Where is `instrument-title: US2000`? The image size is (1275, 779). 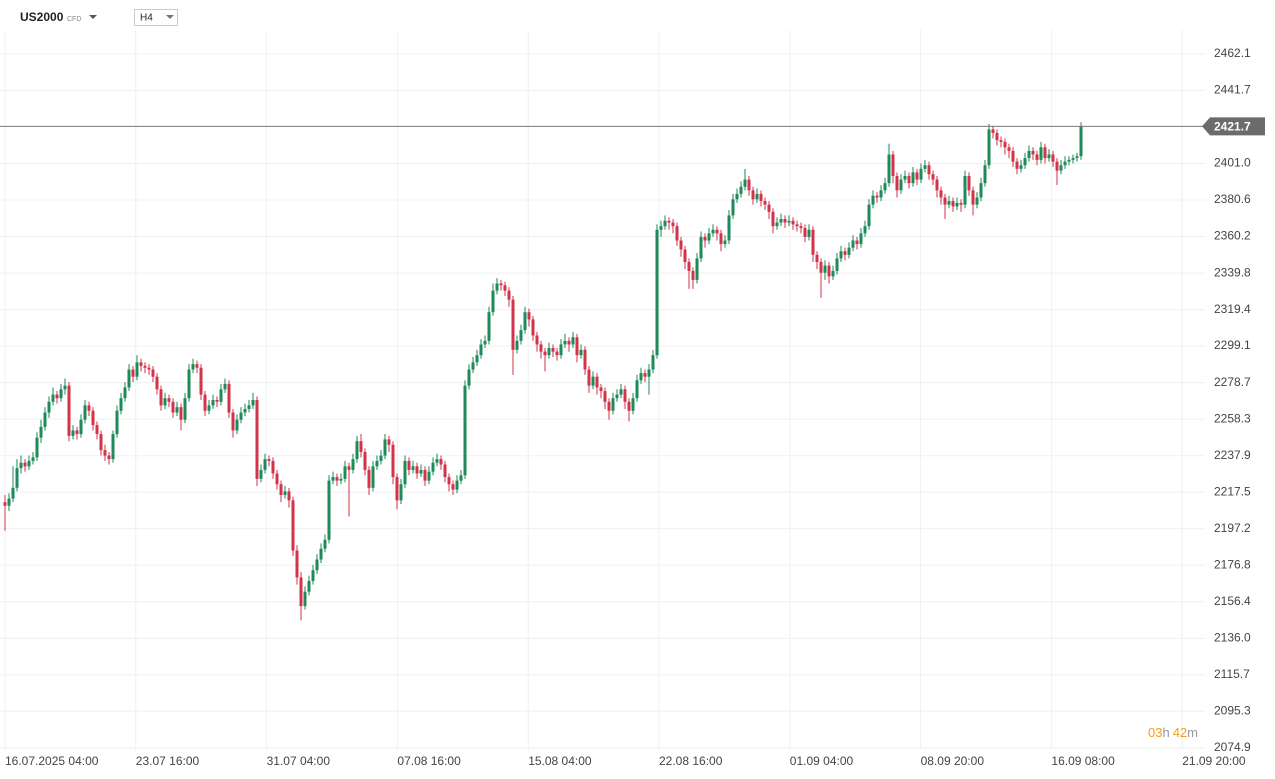 instrument-title: US2000 is located at coordinates (42, 17).